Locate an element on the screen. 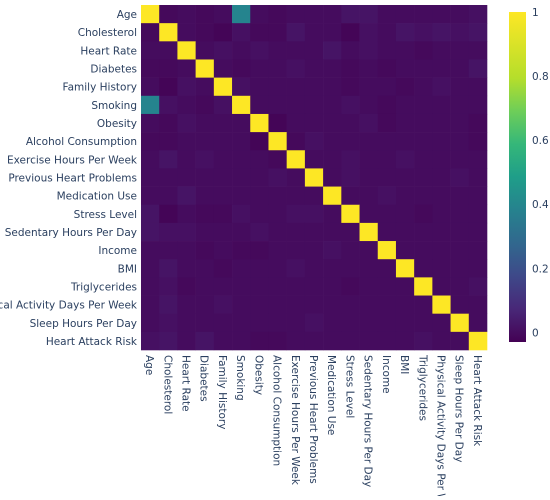  y-tick-label: Family History is located at coordinates (100, 88).